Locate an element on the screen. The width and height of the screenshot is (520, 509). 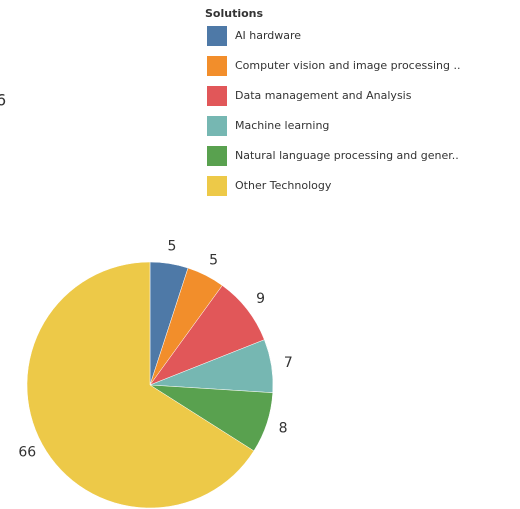
data-label: 9 is located at coordinates (260, 299).